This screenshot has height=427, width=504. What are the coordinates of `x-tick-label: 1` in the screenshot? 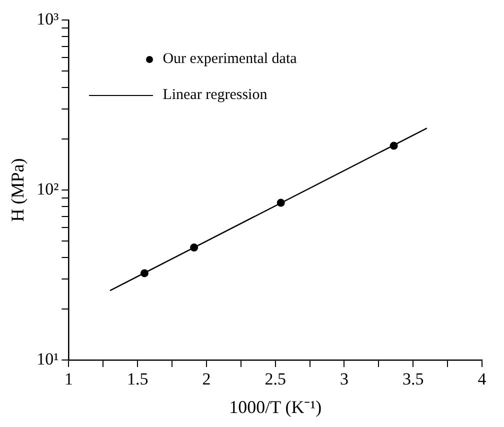 It's located at (68, 379).